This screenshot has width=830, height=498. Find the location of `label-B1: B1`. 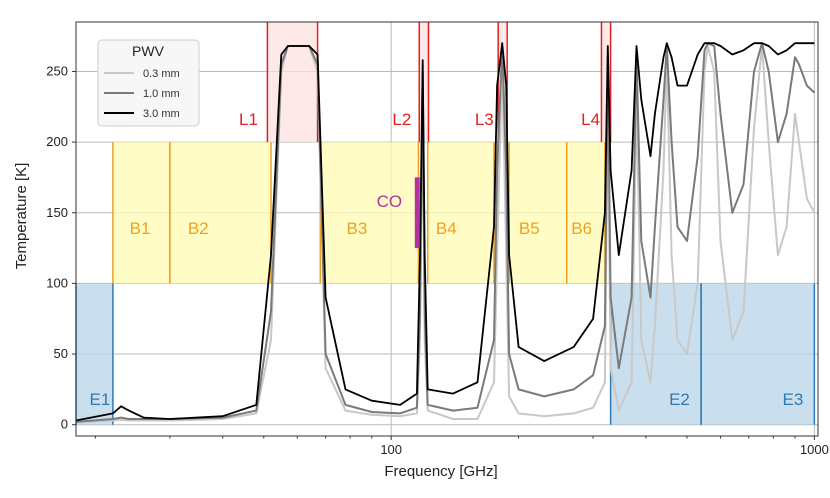

label-B1: B1 is located at coordinates (140, 228).